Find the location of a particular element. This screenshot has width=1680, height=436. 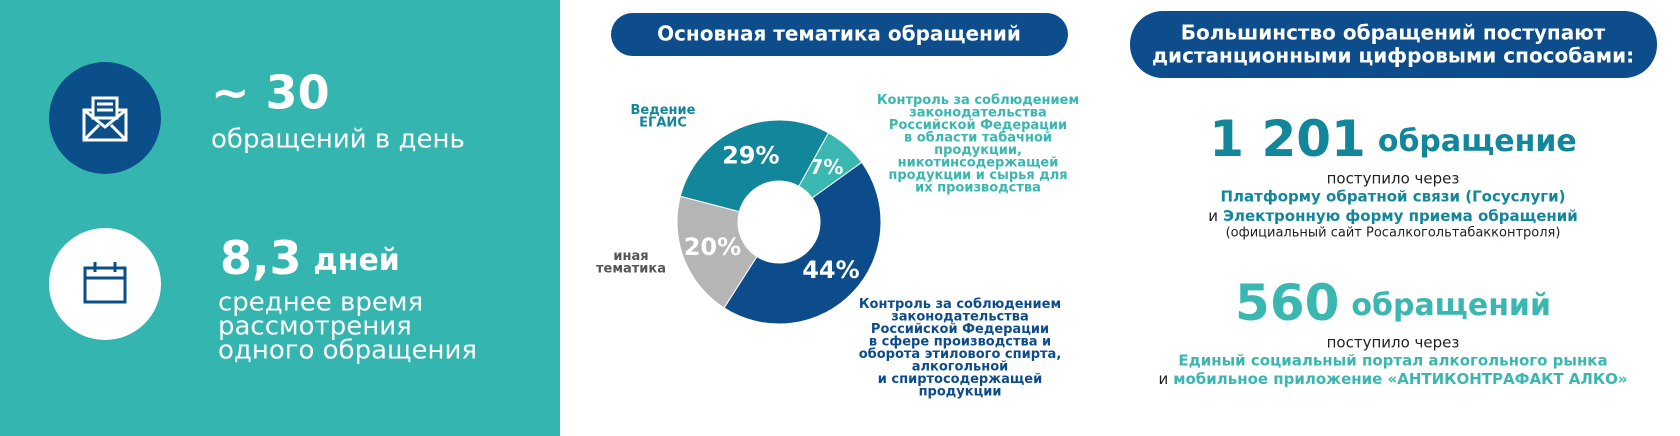

calendar-icon is located at coordinates (105, 283).